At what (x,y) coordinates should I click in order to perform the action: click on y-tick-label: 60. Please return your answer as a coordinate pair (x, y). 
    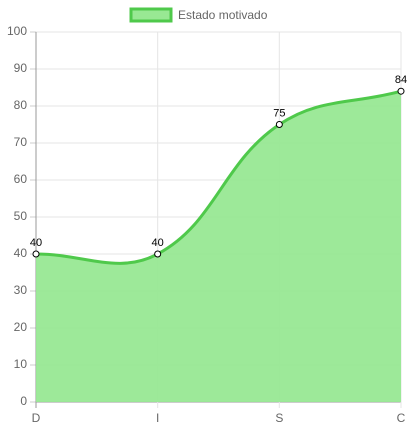
    Looking at the image, I should click on (21, 179).